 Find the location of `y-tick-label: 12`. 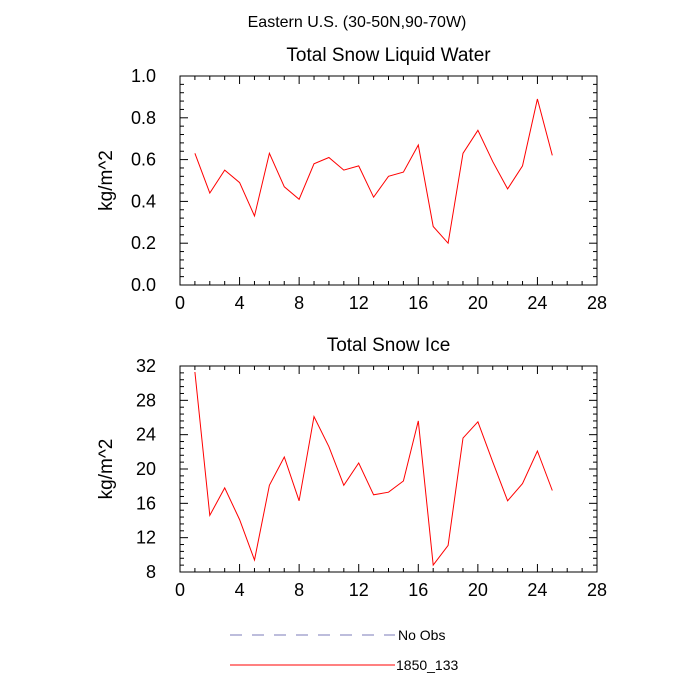

y-tick-label: 12 is located at coordinates (146, 538).